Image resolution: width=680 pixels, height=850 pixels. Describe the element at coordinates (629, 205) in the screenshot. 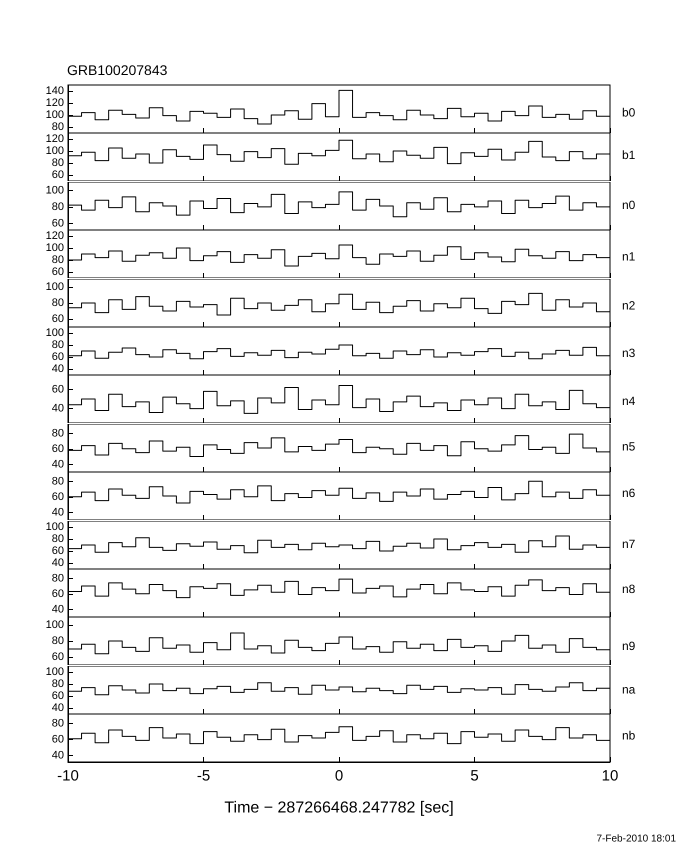

I see `series-label: n0` at that location.